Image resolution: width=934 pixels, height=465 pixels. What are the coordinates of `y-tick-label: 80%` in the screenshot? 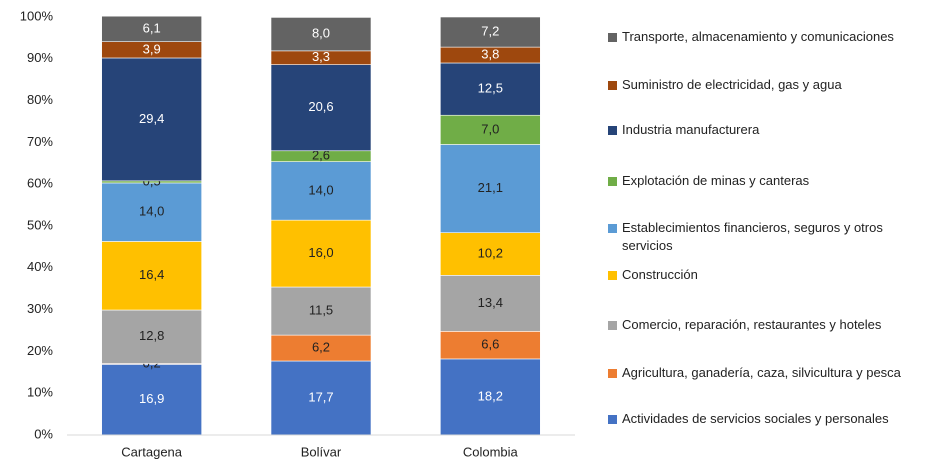 It's located at (40, 99).